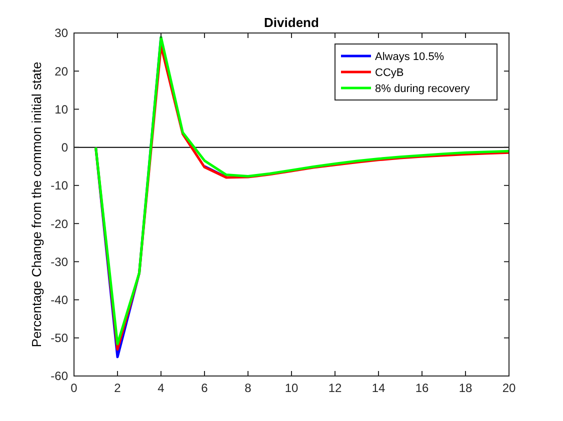 The width and height of the screenshot is (563, 421). What do you see at coordinates (335, 388) in the screenshot?
I see `x-tick-label: 12` at bounding box center [335, 388].